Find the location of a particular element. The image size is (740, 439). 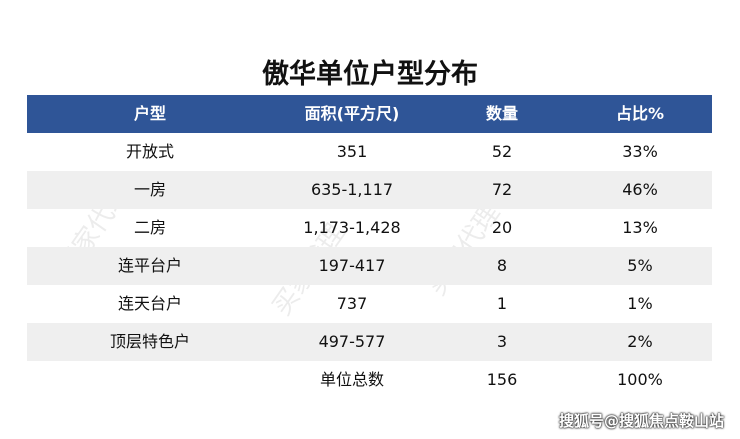

column-header: 户型 is located at coordinates (149, 113).